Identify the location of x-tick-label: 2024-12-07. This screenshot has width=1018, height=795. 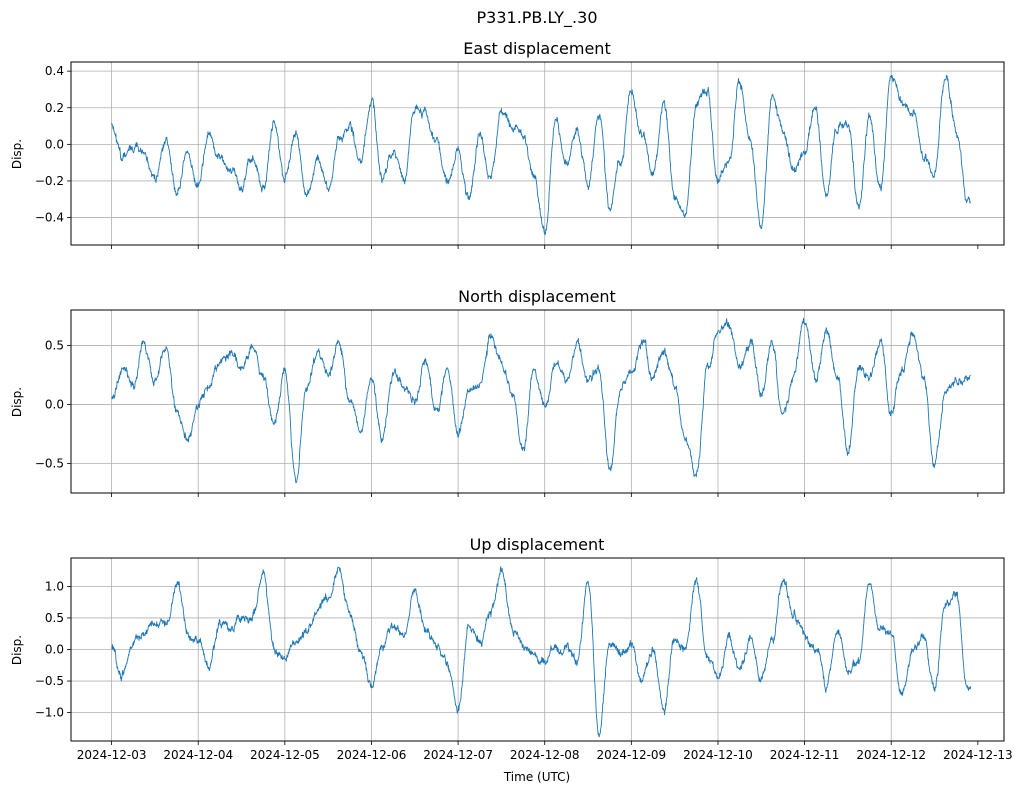
(458, 755).